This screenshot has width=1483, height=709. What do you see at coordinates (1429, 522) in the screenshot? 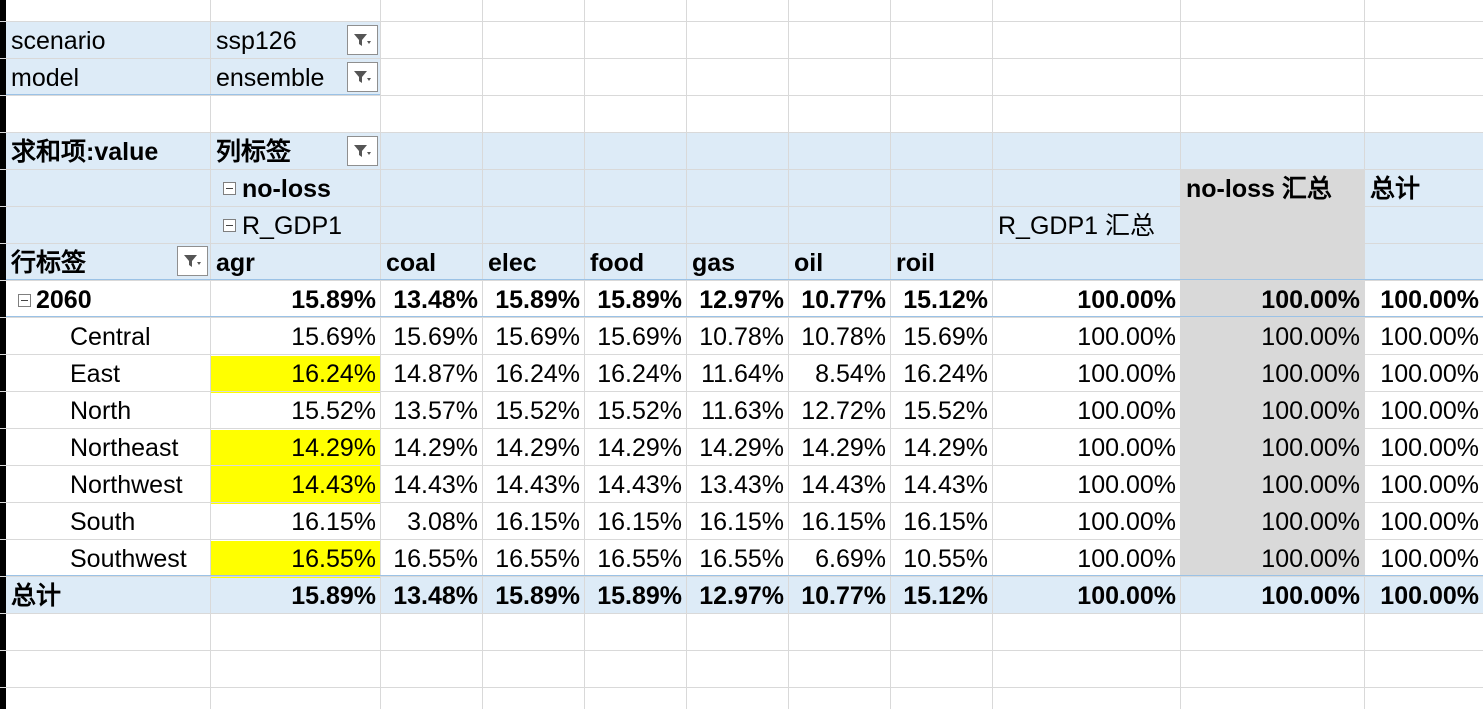
I see `cell-south-grand-total: 100.00%` at bounding box center [1429, 522].